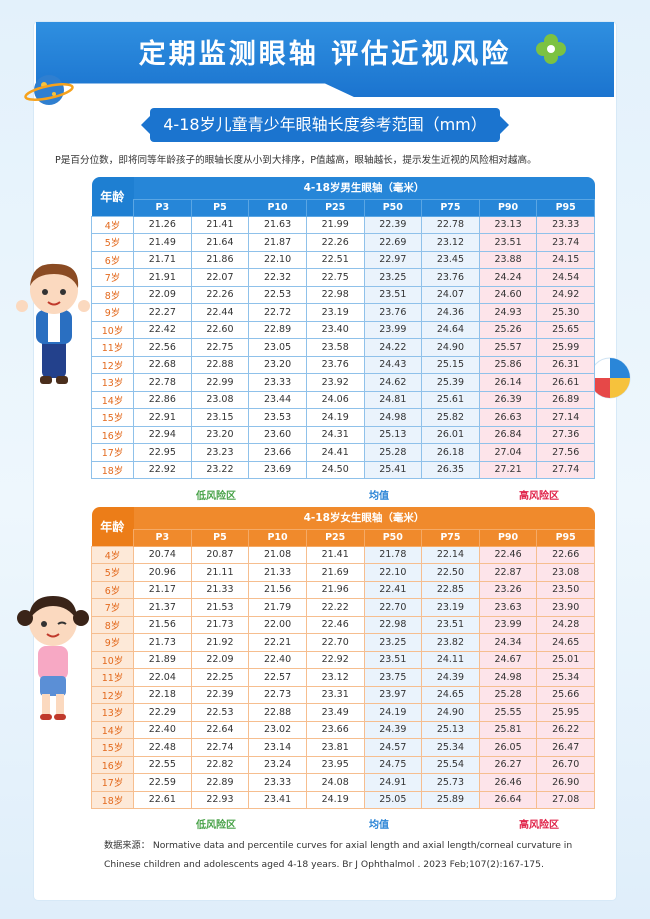  I want to click on value-cell: 24.81, so click(393, 399).